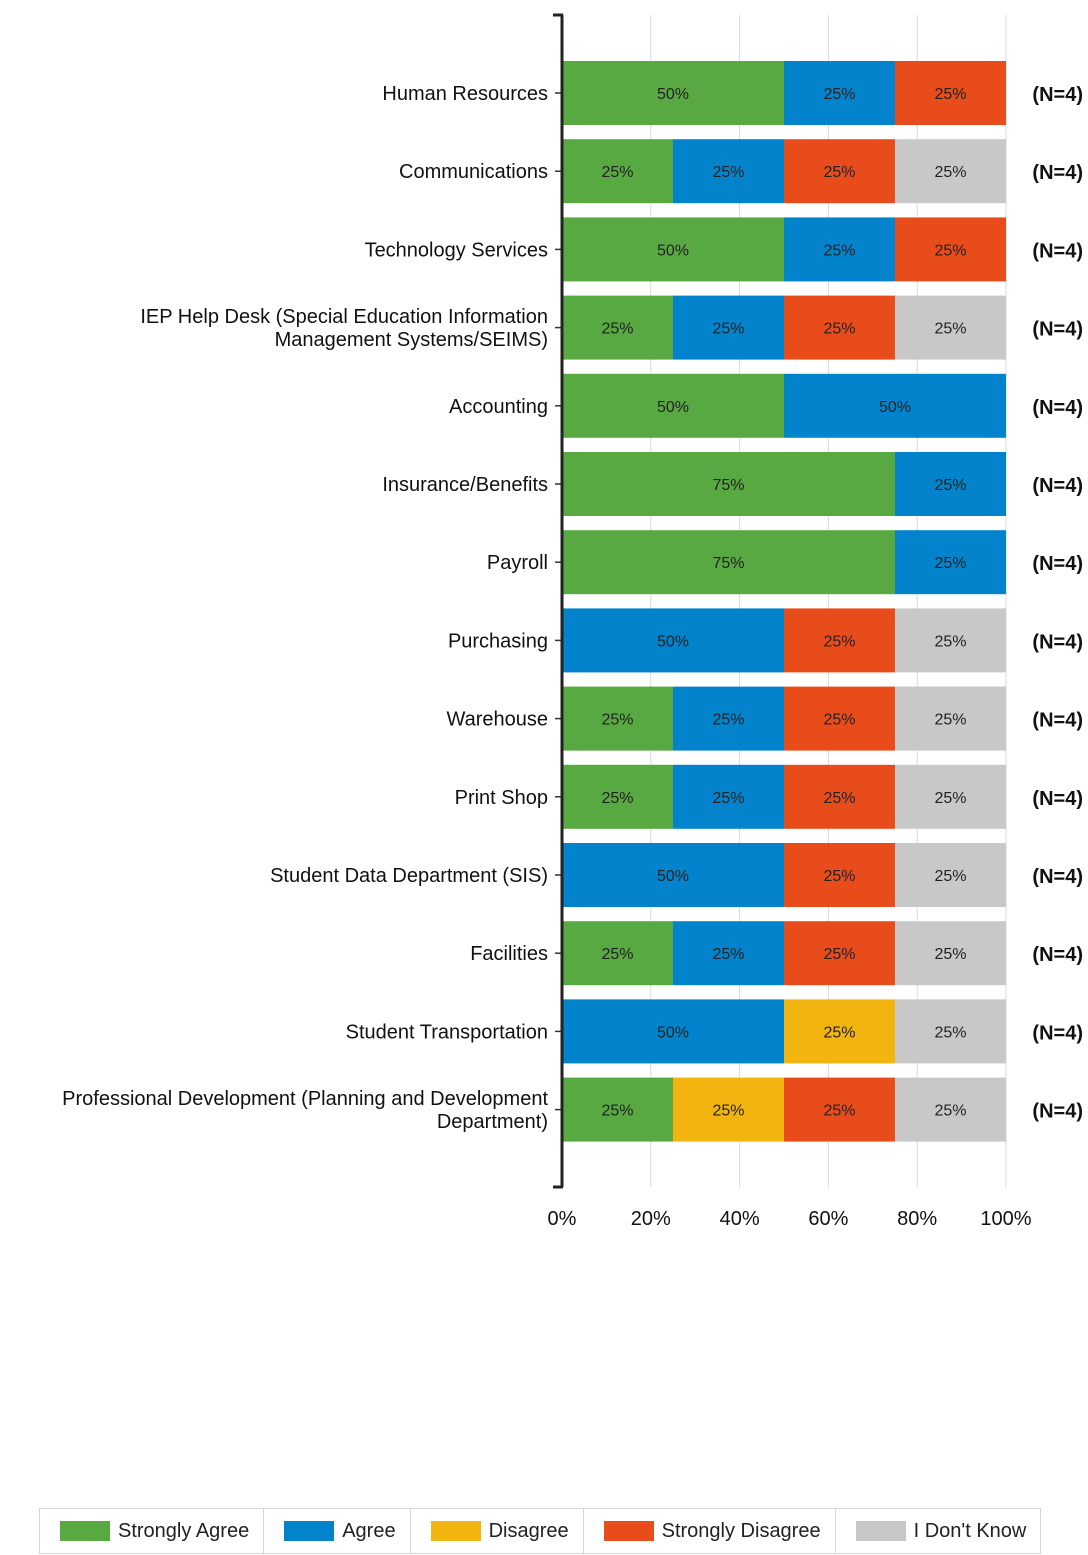 Image resolution: width=1088 pixels, height=1555 pixels. What do you see at coordinates (409, 876) in the screenshot?
I see `category-label: Student Data Department (SIS)` at bounding box center [409, 876].